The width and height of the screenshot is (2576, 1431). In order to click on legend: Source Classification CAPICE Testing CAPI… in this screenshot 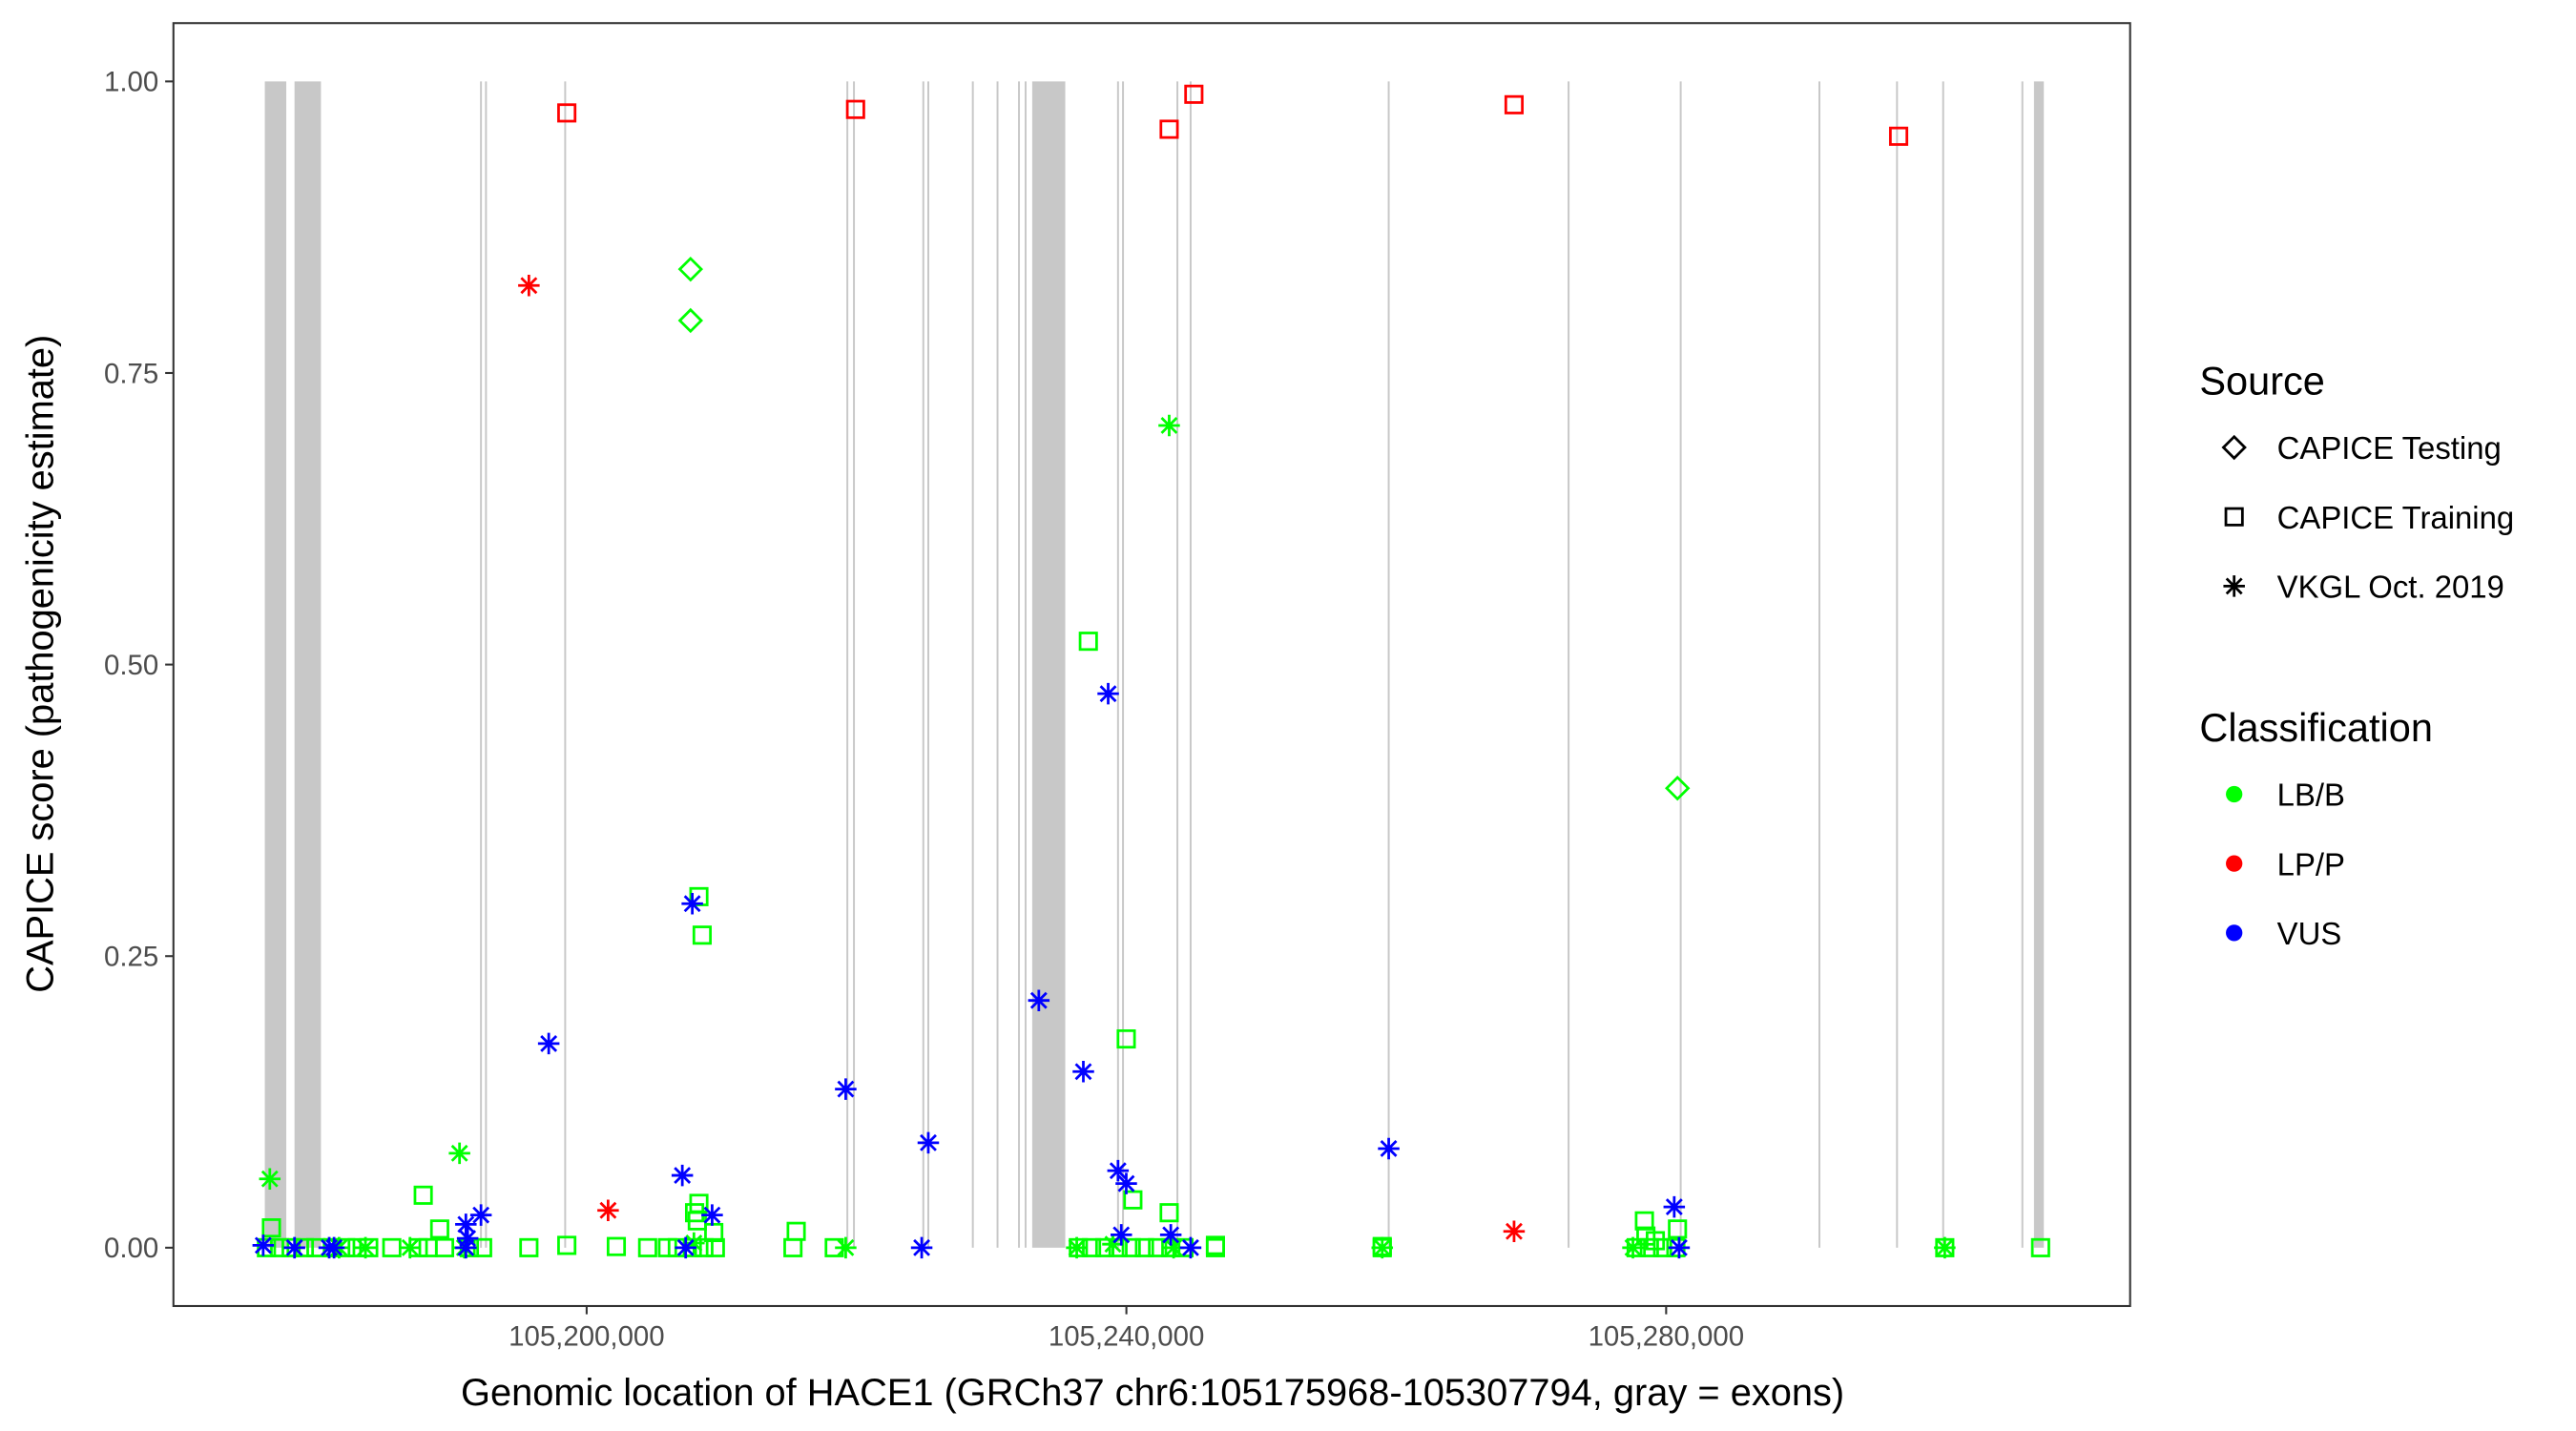, I will do `click(2356, 655)`.